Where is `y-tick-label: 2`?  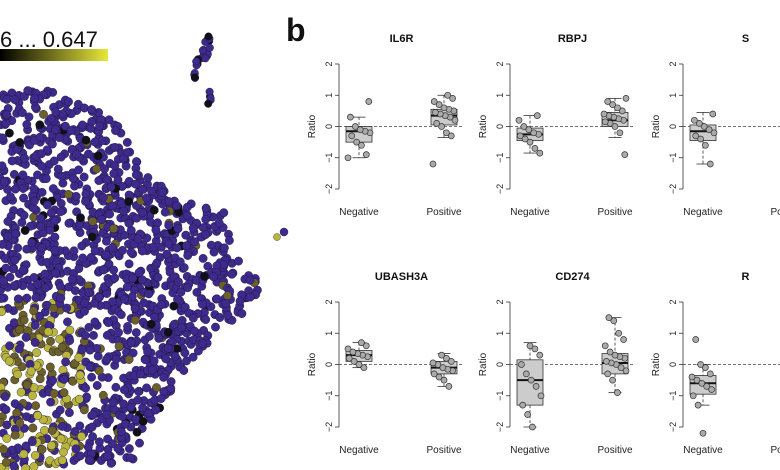
y-tick-label: 2 is located at coordinates (673, 63).